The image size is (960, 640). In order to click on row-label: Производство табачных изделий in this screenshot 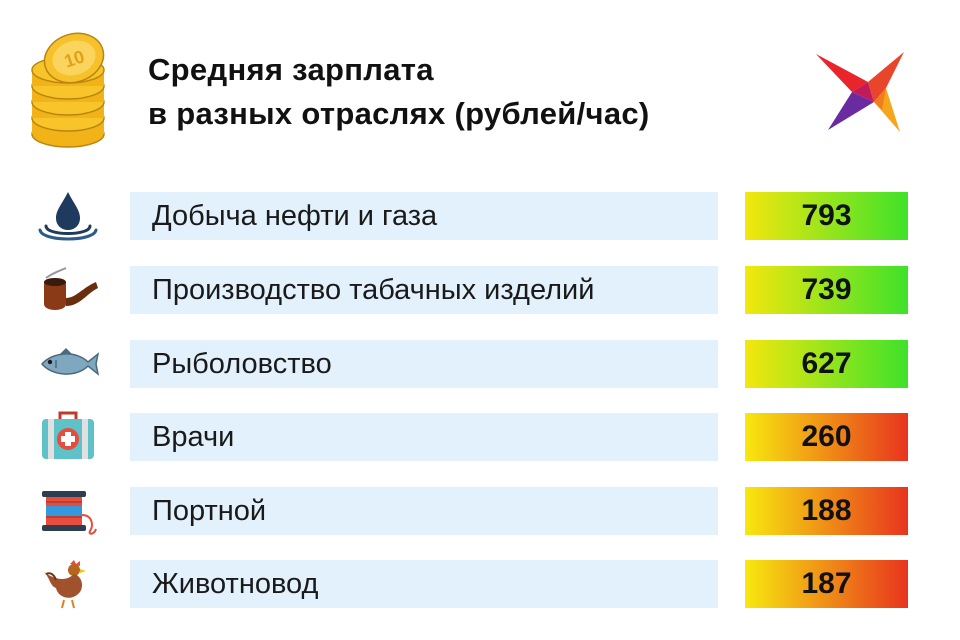, I will do `click(373, 290)`.